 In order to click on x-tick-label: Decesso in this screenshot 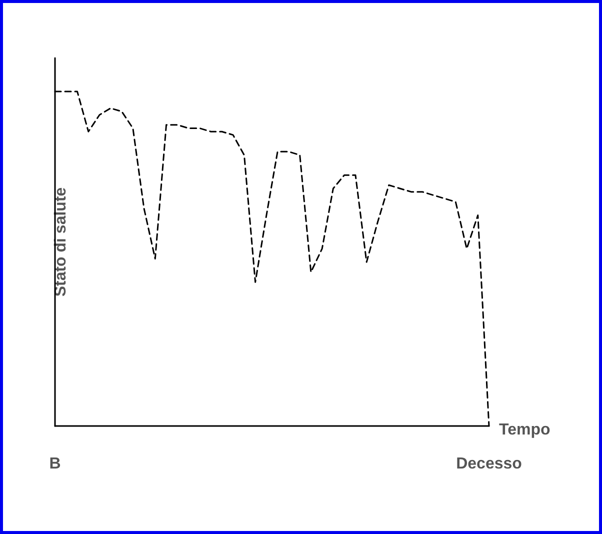, I will do `click(489, 464)`.